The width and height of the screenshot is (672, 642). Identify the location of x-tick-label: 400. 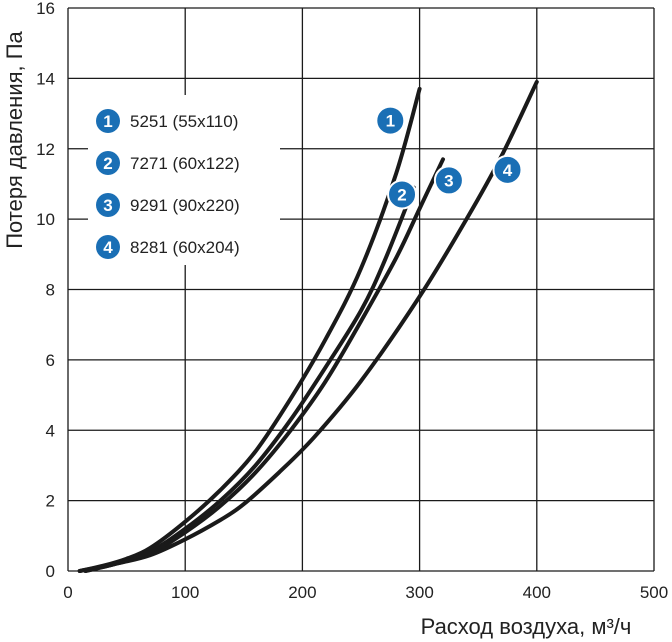
(537, 592).